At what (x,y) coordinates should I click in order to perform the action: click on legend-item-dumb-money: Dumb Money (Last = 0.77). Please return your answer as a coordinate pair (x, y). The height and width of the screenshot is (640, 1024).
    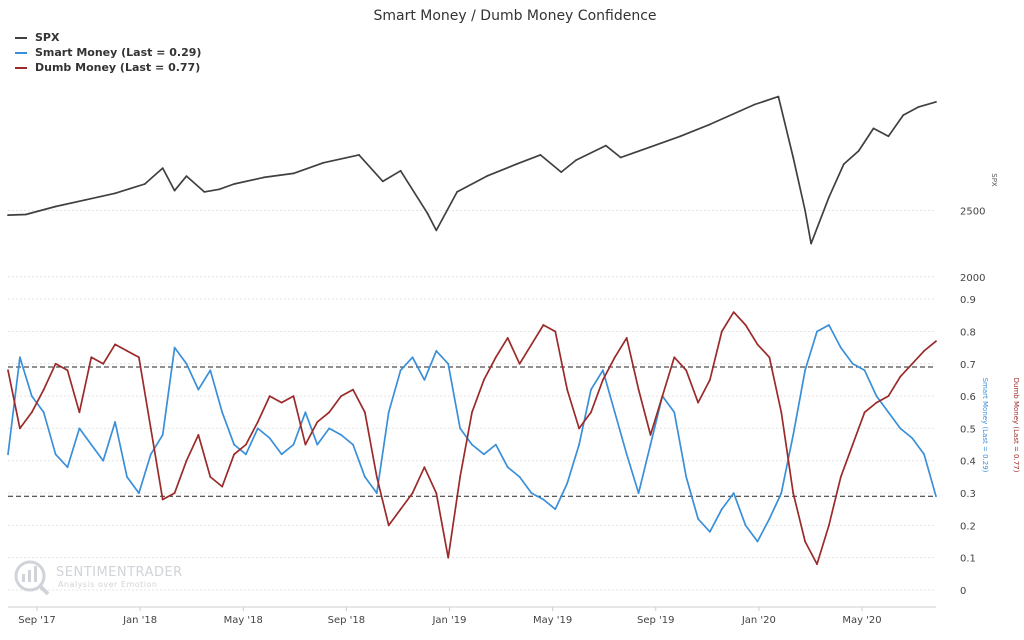
    Looking at the image, I should click on (108, 67).